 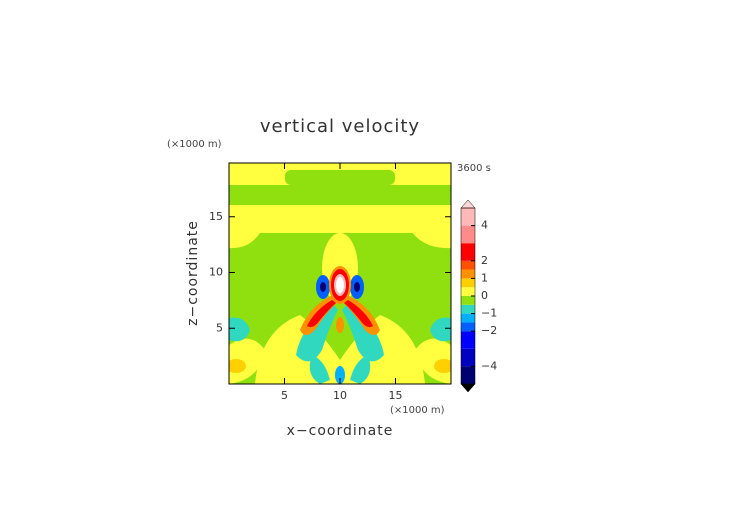 What do you see at coordinates (216, 216) in the screenshot?
I see `y-tick-label: 15` at bounding box center [216, 216].